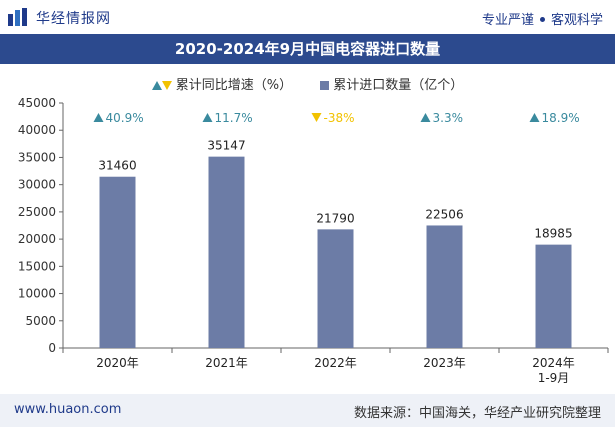  Describe the element at coordinates (37, 130) in the screenshot. I see `y-tick-label: 40000` at that location.